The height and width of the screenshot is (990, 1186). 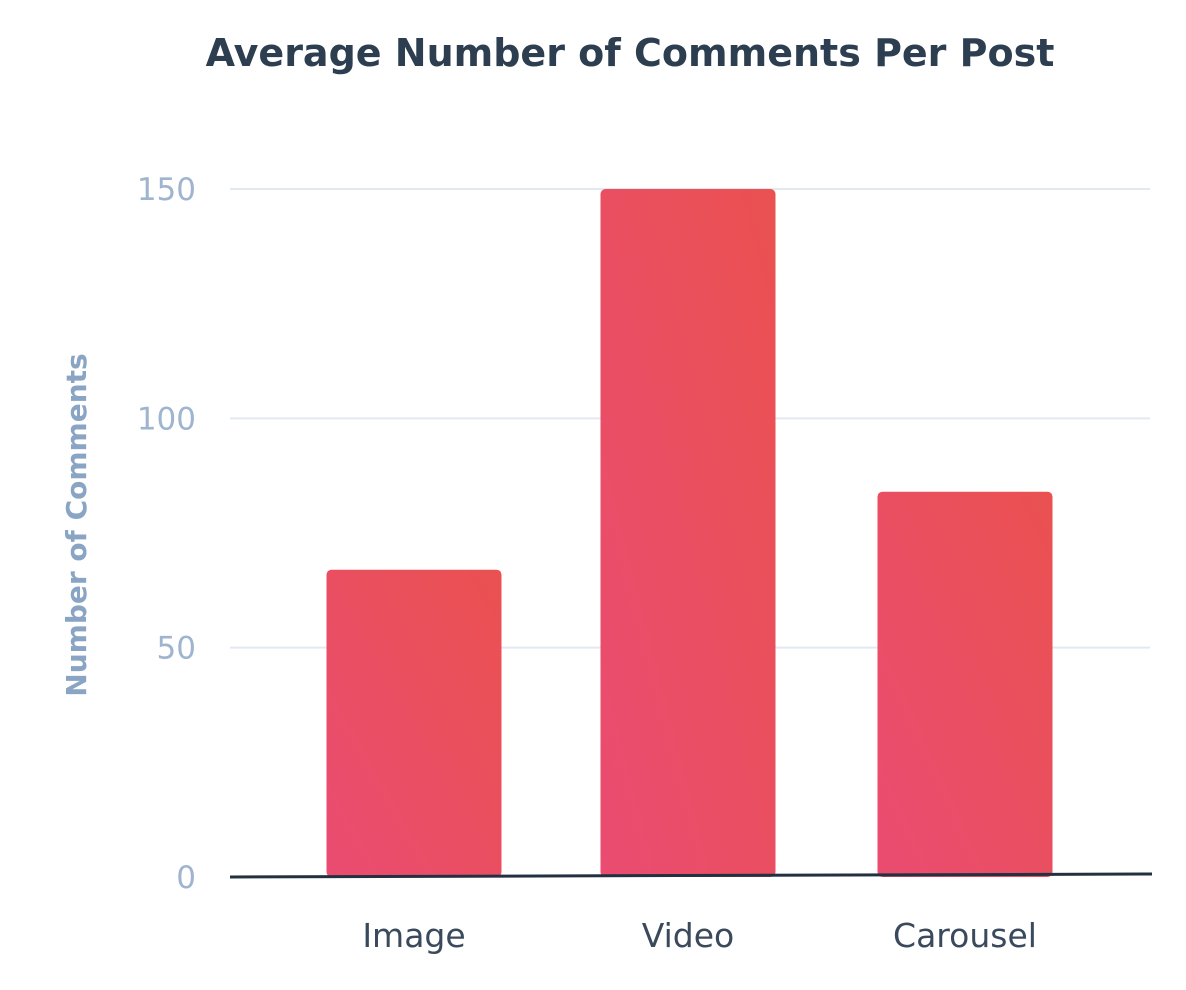 What do you see at coordinates (965, 684) in the screenshot?
I see `bar-carousel` at bounding box center [965, 684].